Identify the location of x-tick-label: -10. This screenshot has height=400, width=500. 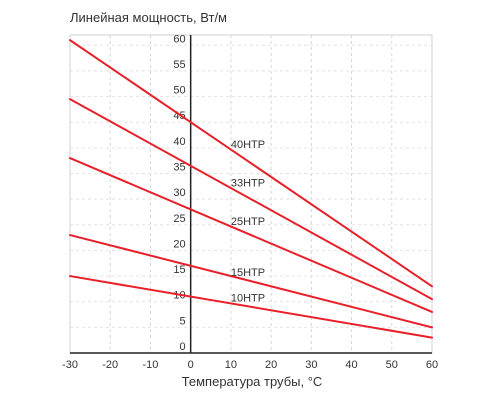
(150, 365).